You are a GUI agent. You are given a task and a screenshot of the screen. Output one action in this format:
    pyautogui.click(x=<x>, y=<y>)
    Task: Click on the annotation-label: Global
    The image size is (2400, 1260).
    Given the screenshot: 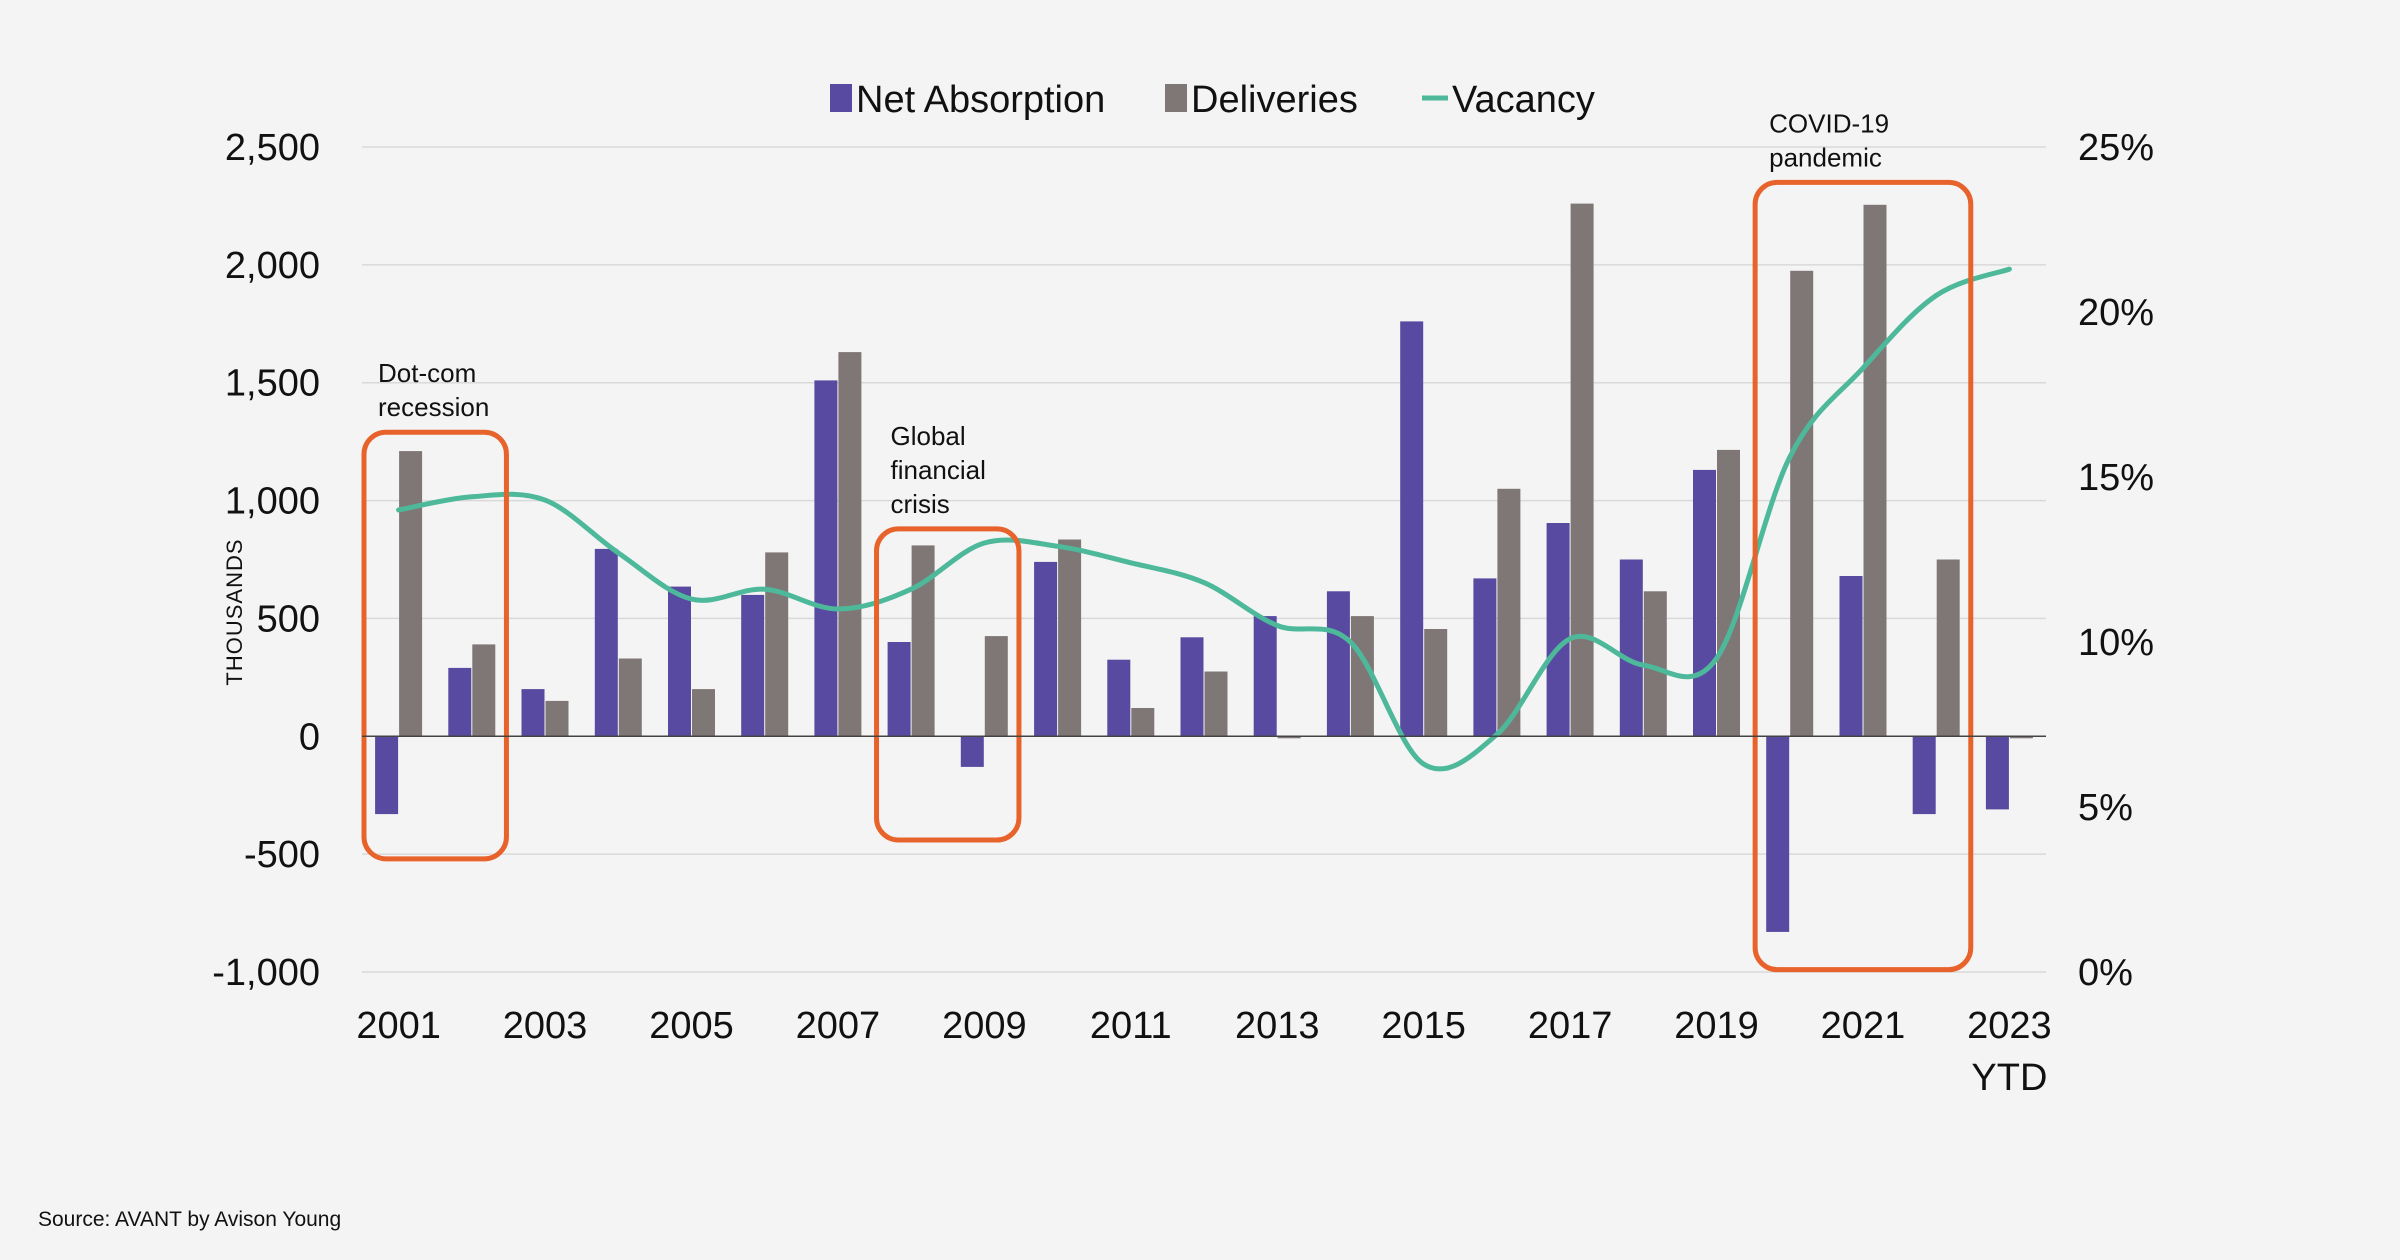 What is the action you would take?
    pyautogui.click(x=928, y=436)
    